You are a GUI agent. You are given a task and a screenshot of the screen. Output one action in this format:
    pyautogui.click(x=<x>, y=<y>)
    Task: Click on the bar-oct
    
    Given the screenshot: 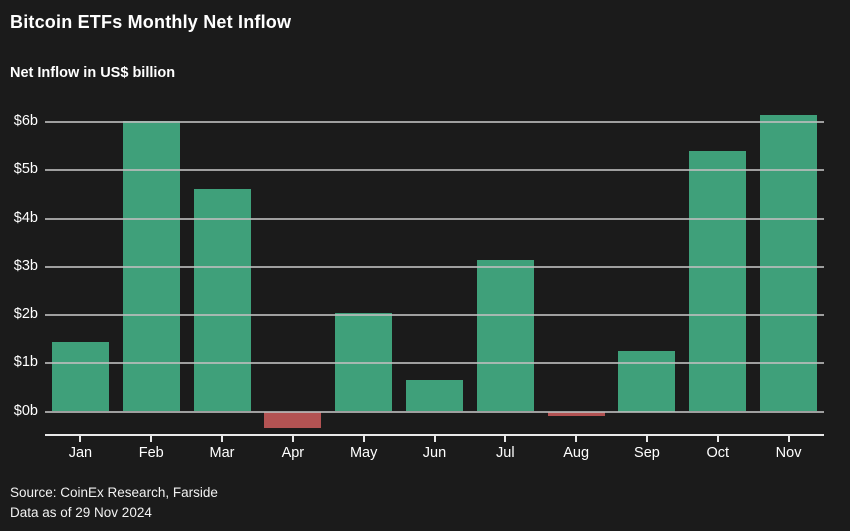 What is the action you would take?
    pyautogui.click(x=718, y=281)
    